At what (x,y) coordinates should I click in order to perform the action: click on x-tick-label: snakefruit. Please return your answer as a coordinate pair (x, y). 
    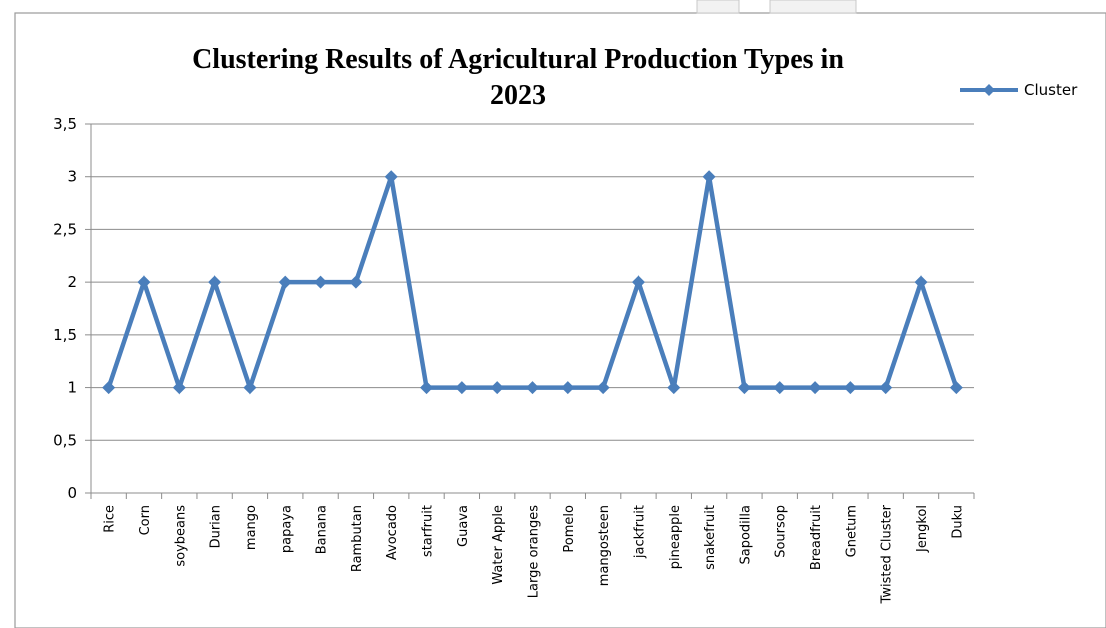
    Looking at the image, I should click on (710, 537).